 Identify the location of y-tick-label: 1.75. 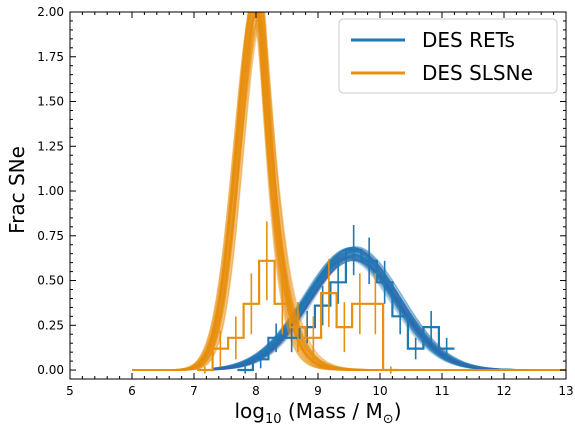
(50, 57).